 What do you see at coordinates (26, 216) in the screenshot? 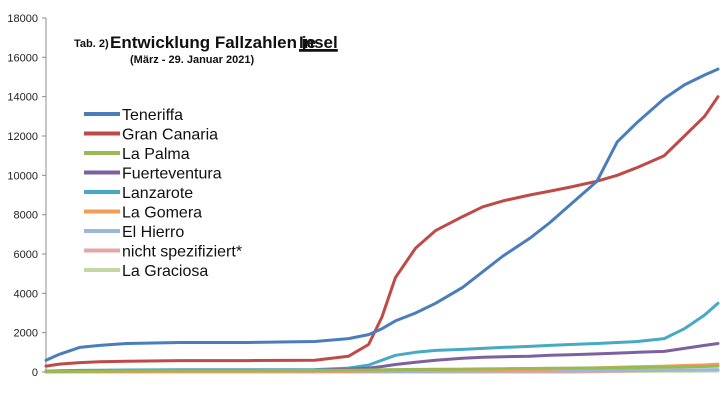
I see `y-tick-label: 8000` at bounding box center [26, 216].